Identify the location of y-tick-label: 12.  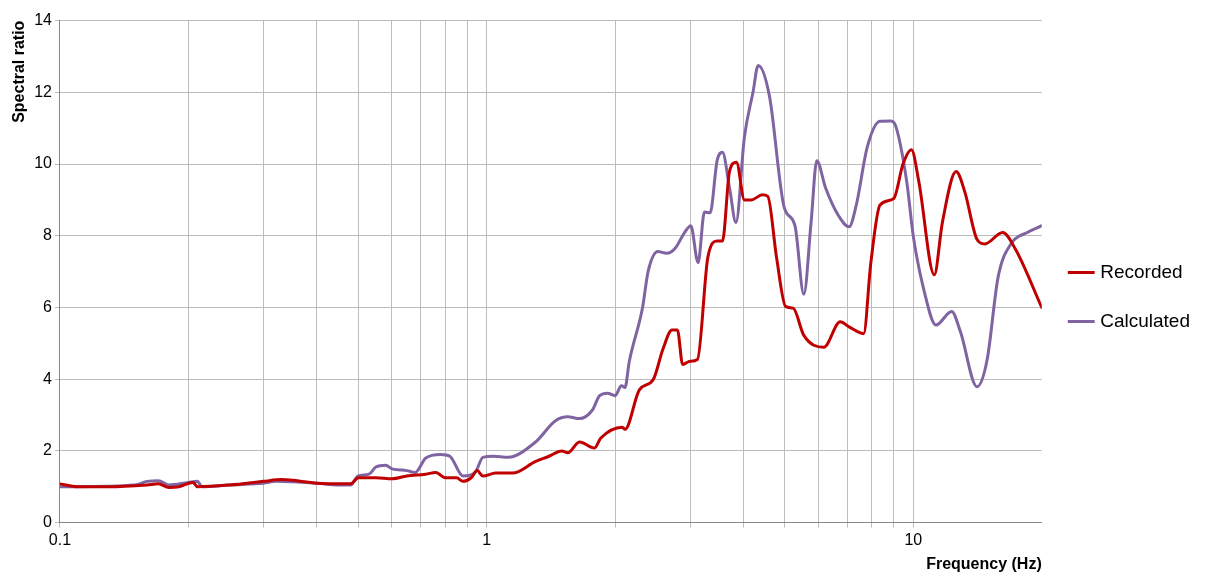
(43, 91).